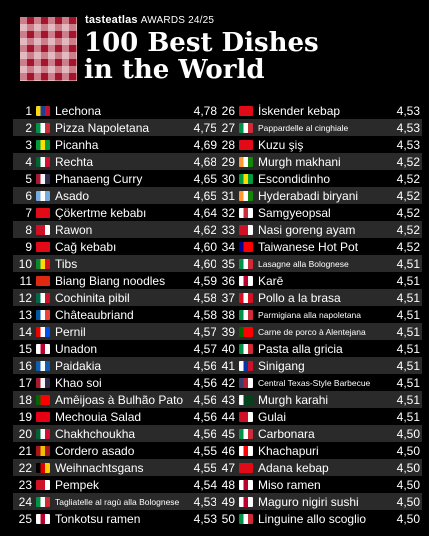 The width and height of the screenshot is (429, 536). What do you see at coordinates (307, 229) in the screenshot?
I see `dish-name: Nasi goreng ayam` at bounding box center [307, 229].